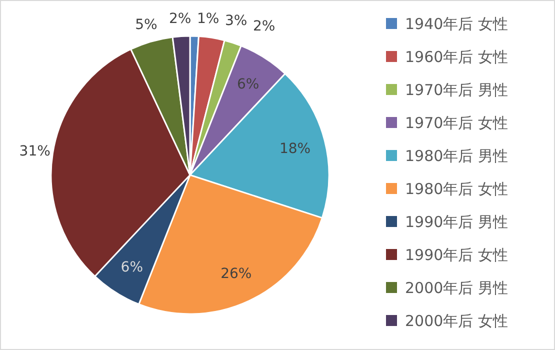  What do you see at coordinates (456, 288) in the screenshot?
I see `legend-label: 2000年后 男性` at bounding box center [456, 288].